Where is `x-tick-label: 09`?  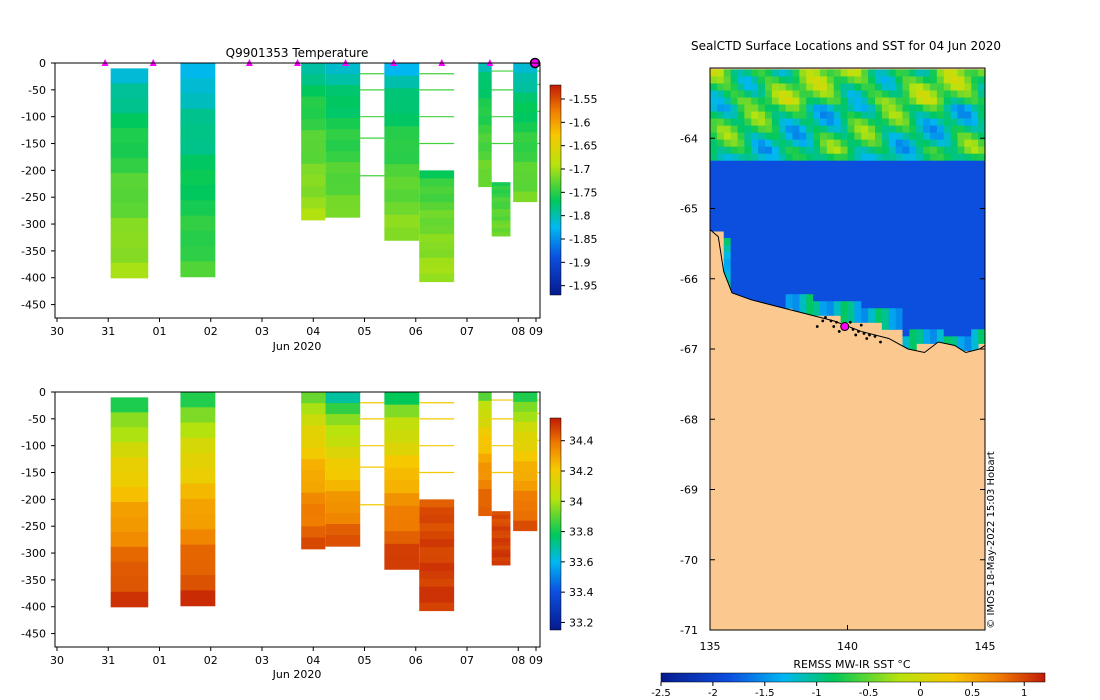
x-tick-label: 09 is located at coordinates (536, 331).